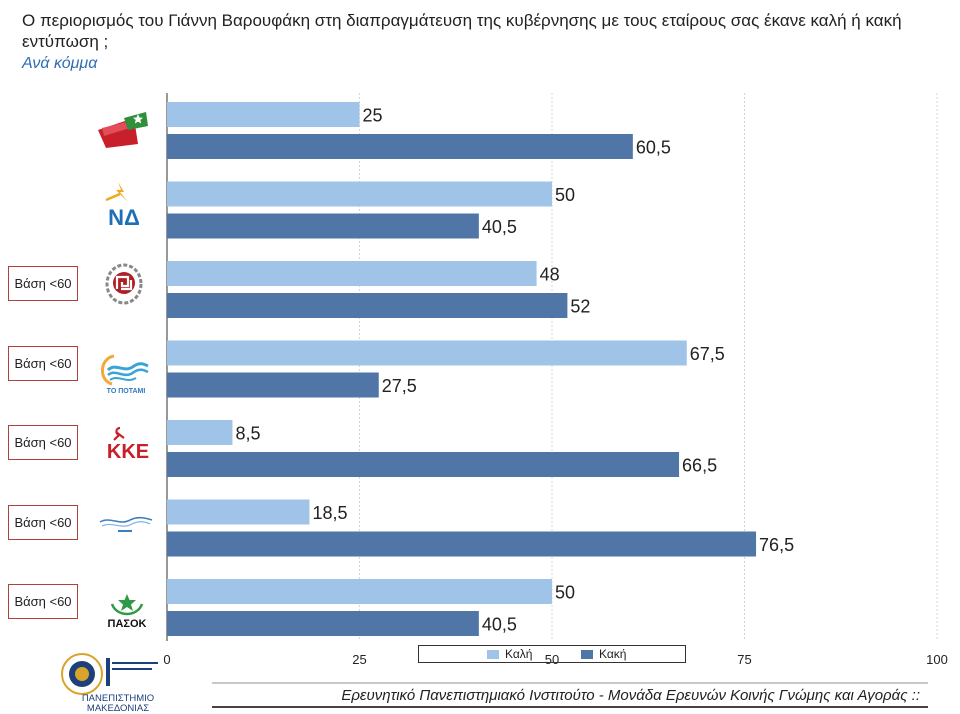  What do you see at coordinates (127, 624) in the screenshot?
I see `pasok-logo-text: ΠΑΣΟΚ` at bounding box center [127, 624].